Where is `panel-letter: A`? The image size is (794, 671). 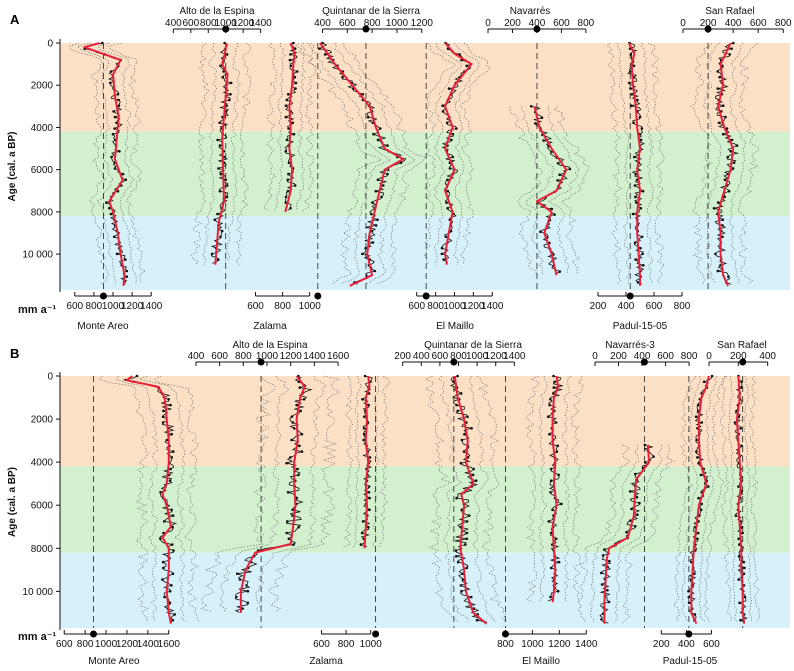
panel-letter: A is located at coordinates (15, 19).